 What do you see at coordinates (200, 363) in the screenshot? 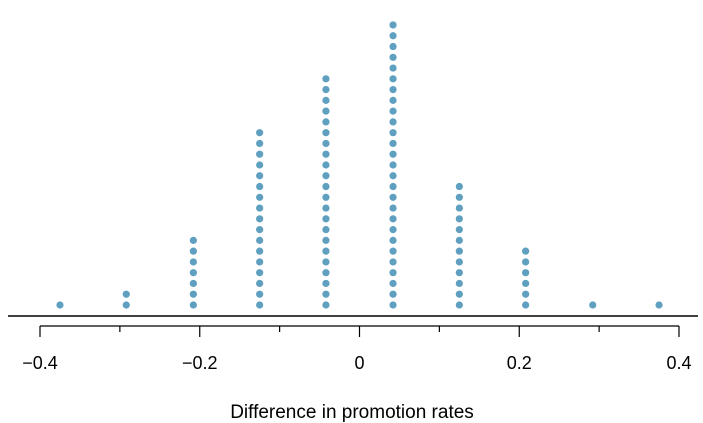
I see `x-tick-label: −0.2` at bounding box center [200, 363].